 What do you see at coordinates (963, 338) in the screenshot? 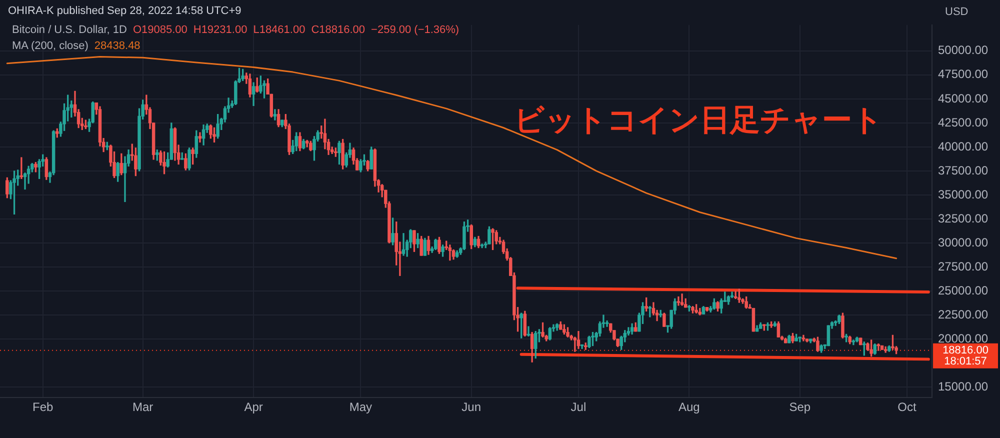
I see `y-tick-label: 20000.00` at bounding box center [963, 338].